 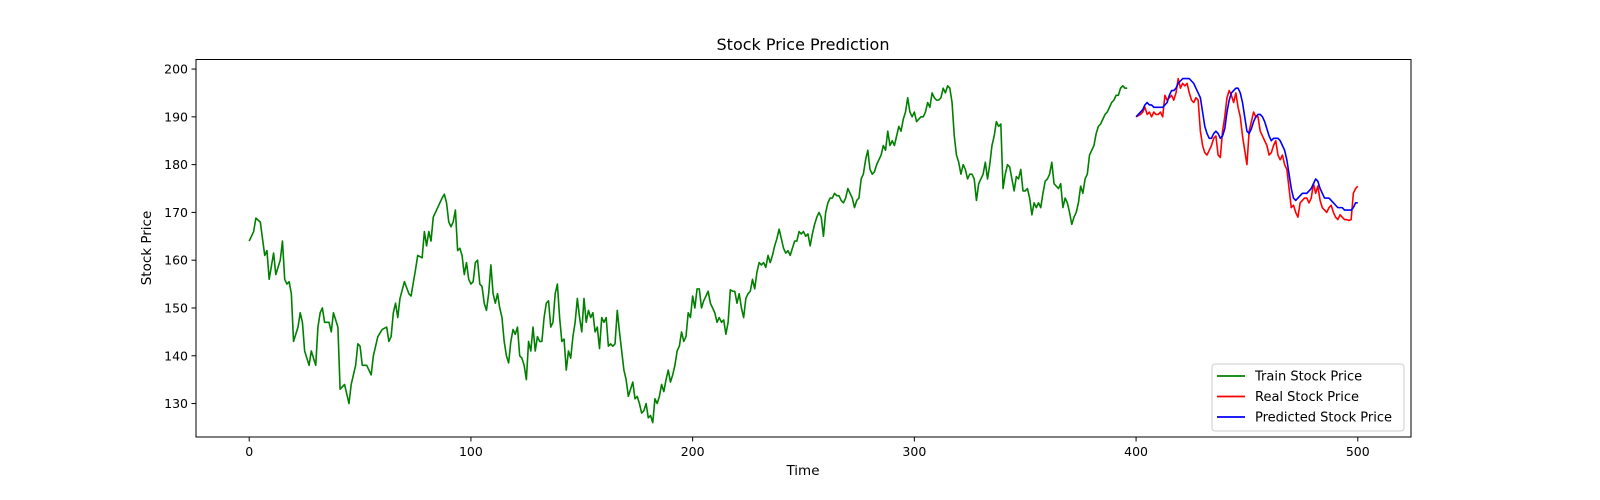 What do you see at coordinates (693, 451) in the screenshot?
I see `x-tick-label: 200` at bounding box center [693, 451].